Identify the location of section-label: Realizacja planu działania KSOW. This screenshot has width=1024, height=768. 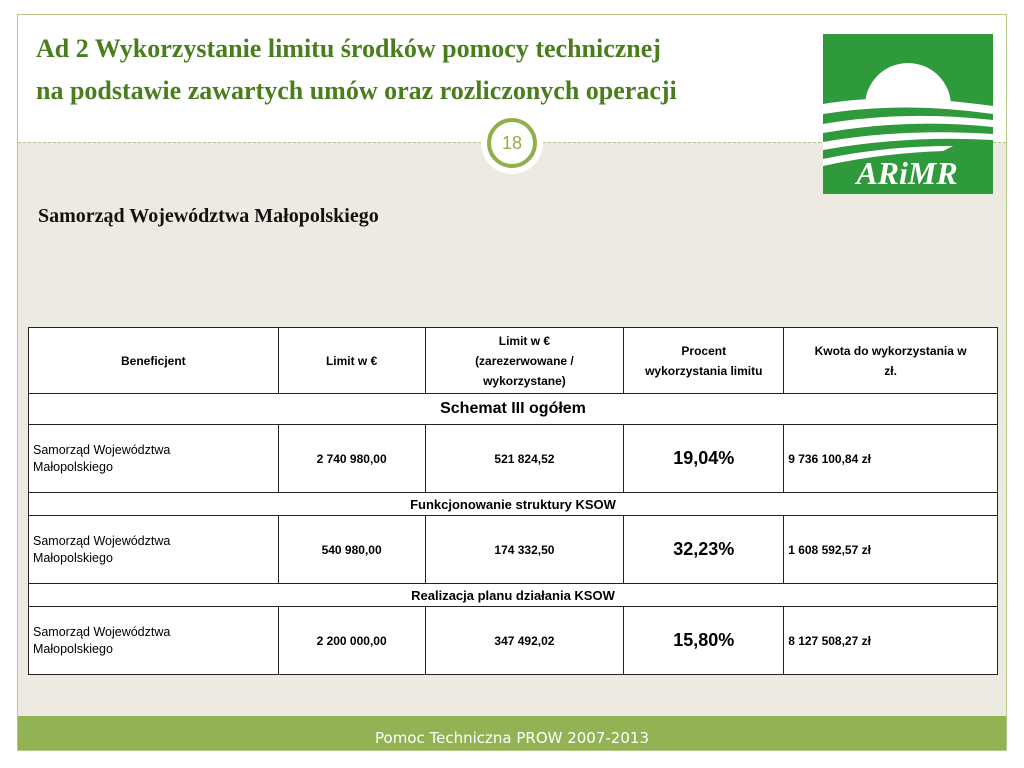
(513, 595).